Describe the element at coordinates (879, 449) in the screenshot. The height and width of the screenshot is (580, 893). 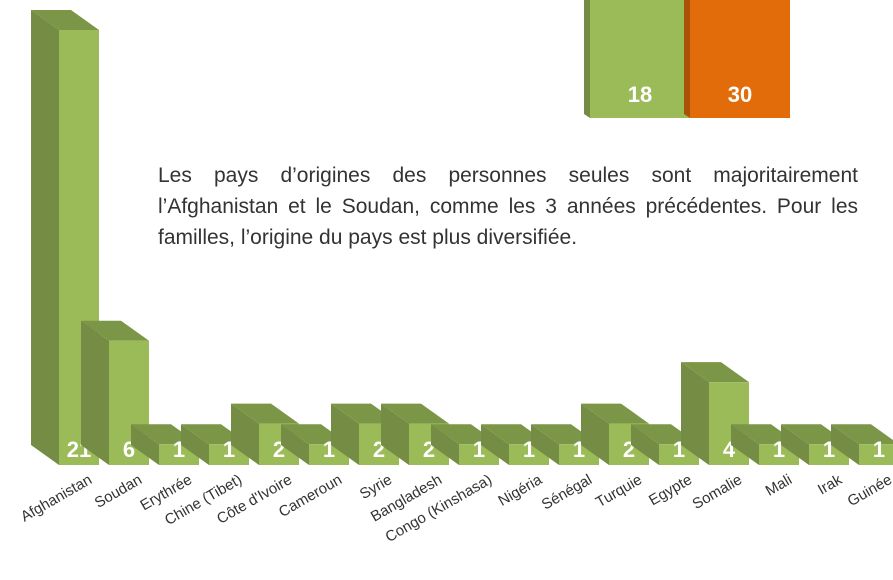
I see `value-label: 1` at that location.